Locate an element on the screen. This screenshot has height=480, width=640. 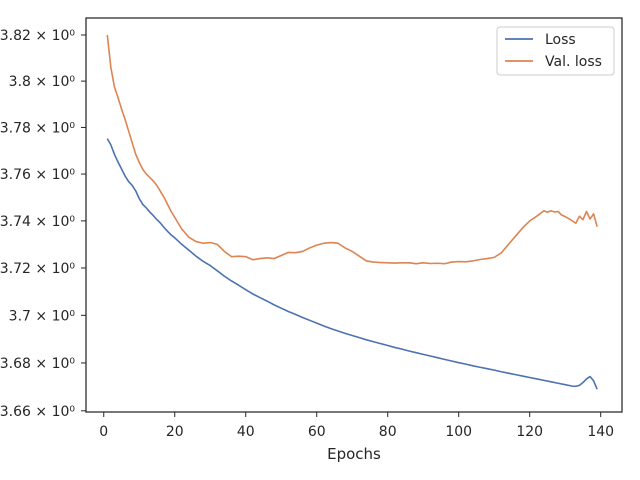
y-tick-label: 3.68 × 10⁰ is located at coordinates (37, 364).